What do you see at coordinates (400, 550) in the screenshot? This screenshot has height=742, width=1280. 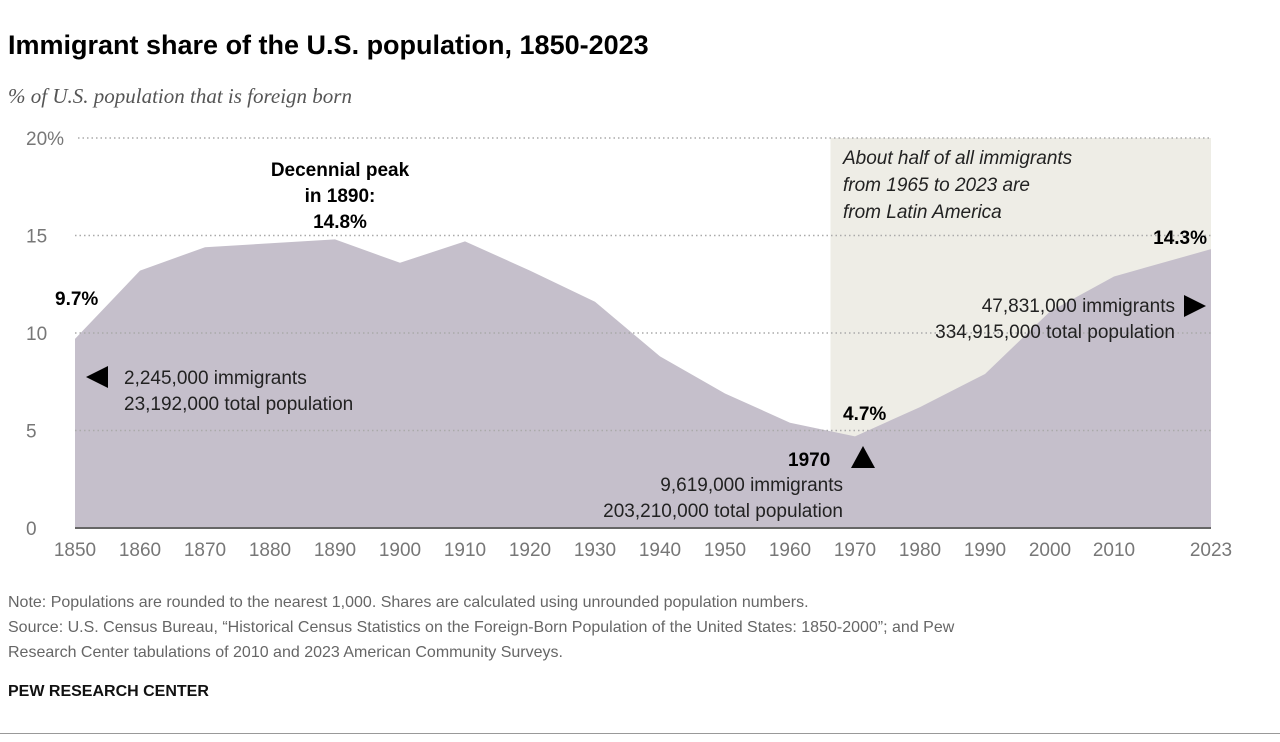 I see `x-tick-label: 1900` at bounding box center [400, 550].